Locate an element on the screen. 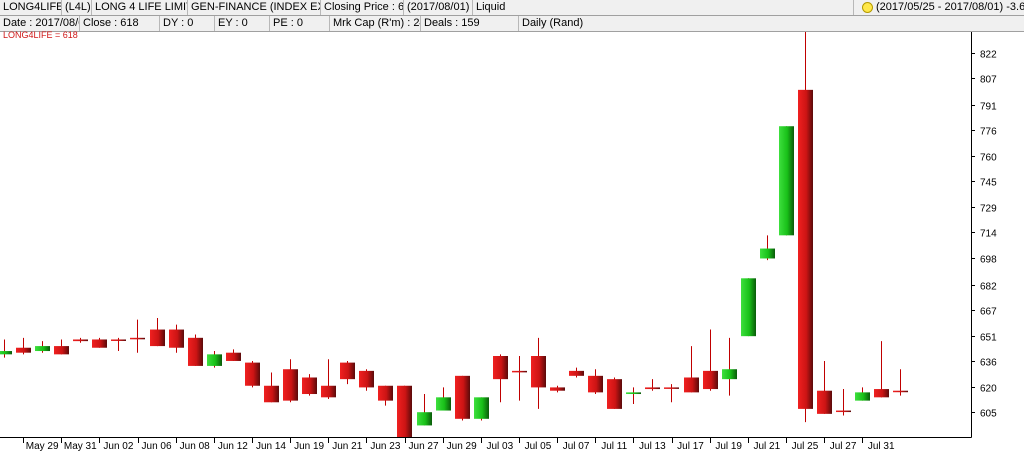 The width and height of the screenshot is (1024, 454). y-tick-label: 807 is located at coordinates (988, 80).